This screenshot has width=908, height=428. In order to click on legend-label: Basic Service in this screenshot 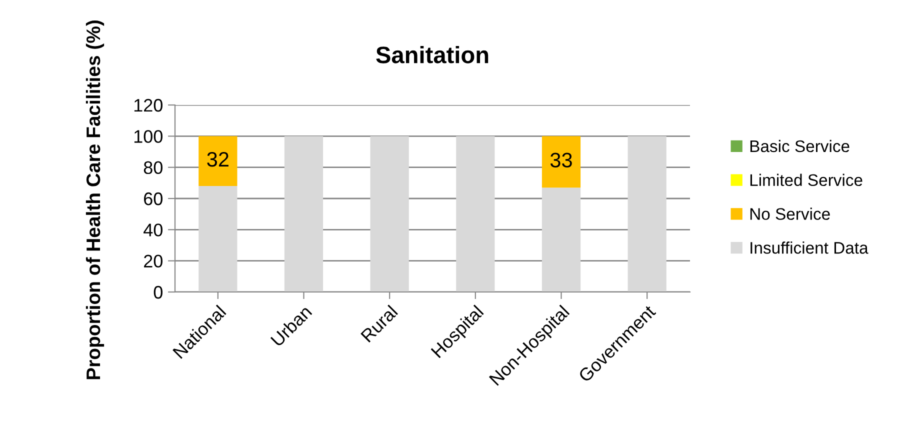, I will do `click(800, 146)`.